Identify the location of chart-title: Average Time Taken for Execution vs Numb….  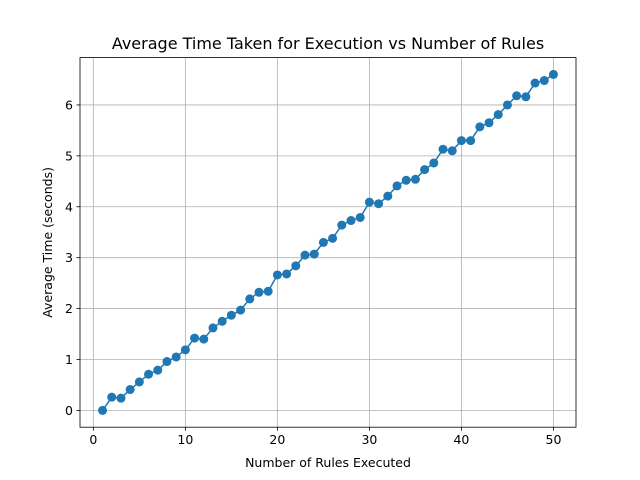
(328, 43).